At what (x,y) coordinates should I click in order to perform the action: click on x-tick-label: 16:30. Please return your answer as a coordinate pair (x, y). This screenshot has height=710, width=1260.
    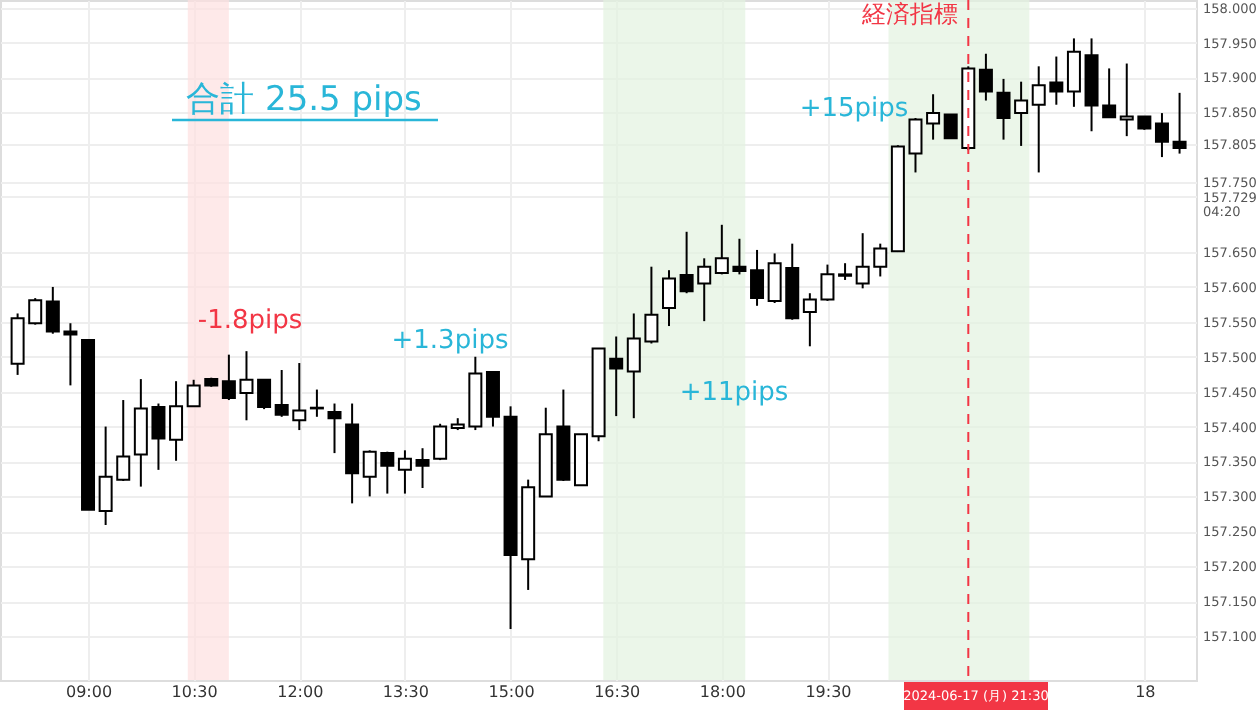
    Looking at the image, I should click on (617, 692).